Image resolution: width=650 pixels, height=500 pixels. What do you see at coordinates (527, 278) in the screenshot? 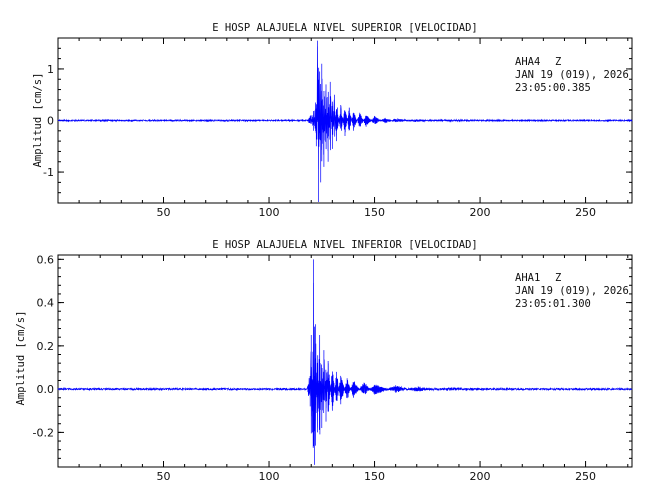
I see `station-code: AHA1` at bounding box center [527, 278].